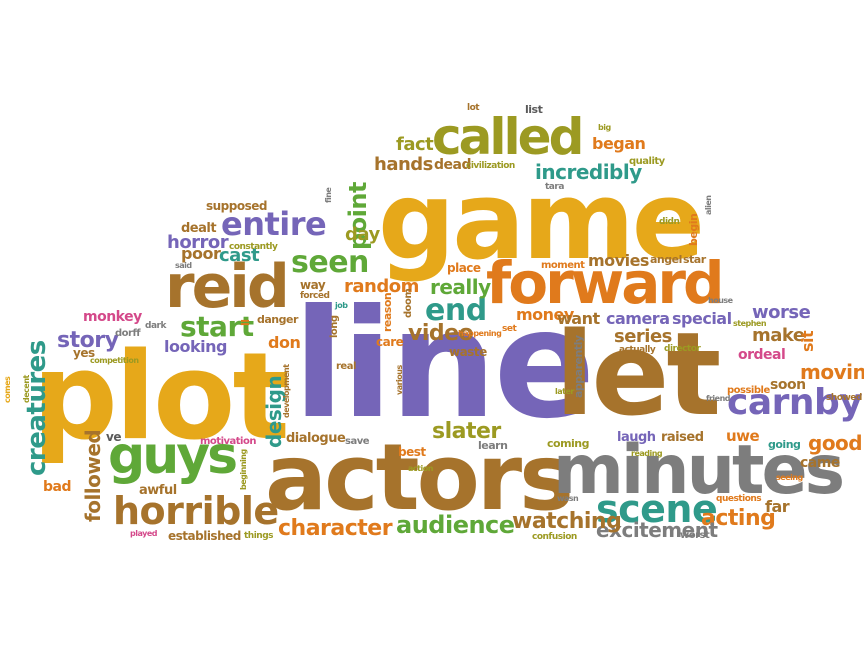  Describe the element at coordinates (286, 391) in the screenshot. I see `word-development: development` at that location.